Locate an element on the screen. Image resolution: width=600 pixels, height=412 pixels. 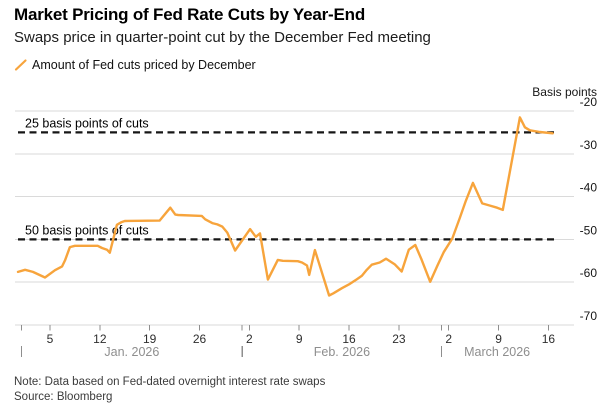
y-tick-label: -70 is located at coordinates (589, 316).